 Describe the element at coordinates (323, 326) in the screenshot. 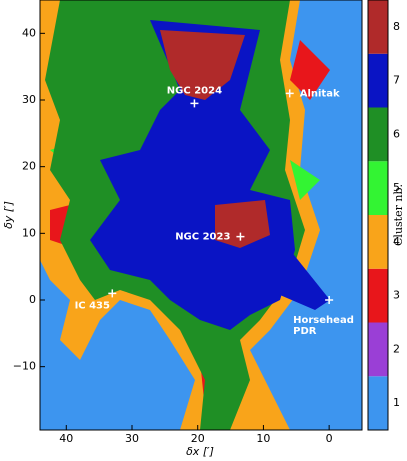

I see `annotation-label: Horsehead PDR` at that location.